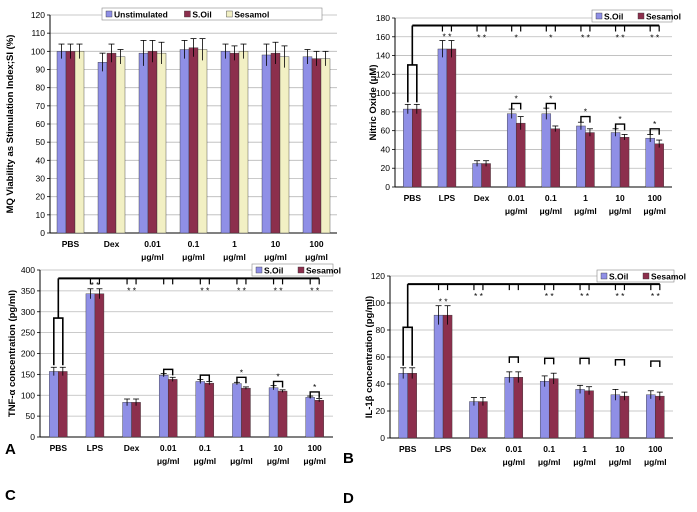  What do you see at coordinates (212, 14) in the screenshot?
I see `chart-a-legend-box` at bounding box center [212, 14].